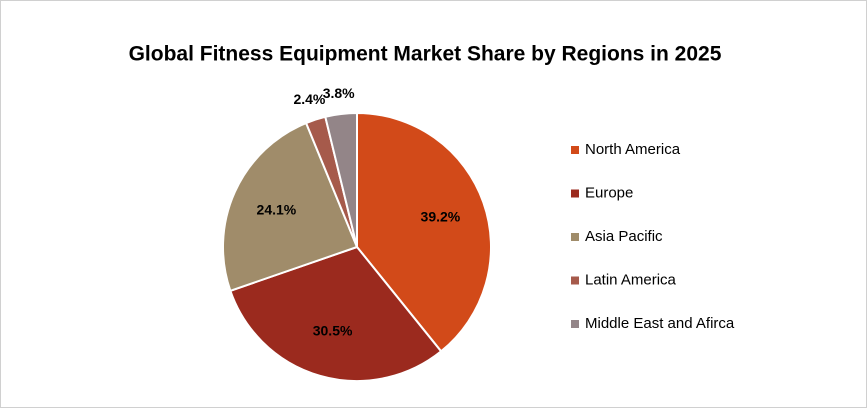 The image size is (867, 408). What do you see at coordinates (333, 331) in the screenshot?
I see `data-label: 30.5%` at bounding box center [333, 331].